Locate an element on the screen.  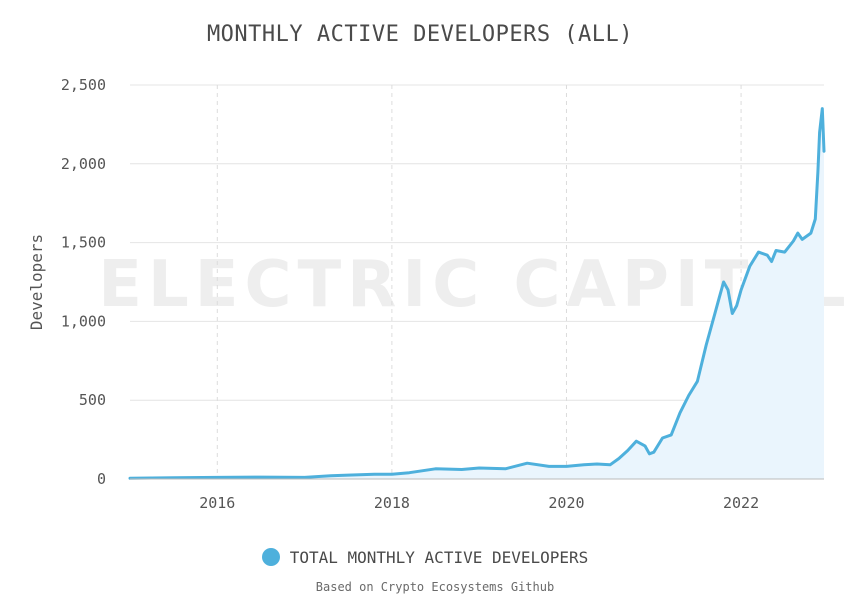
x-tick-labels: 2016 2018 2020 2022 is located at coordinates (479, 503).